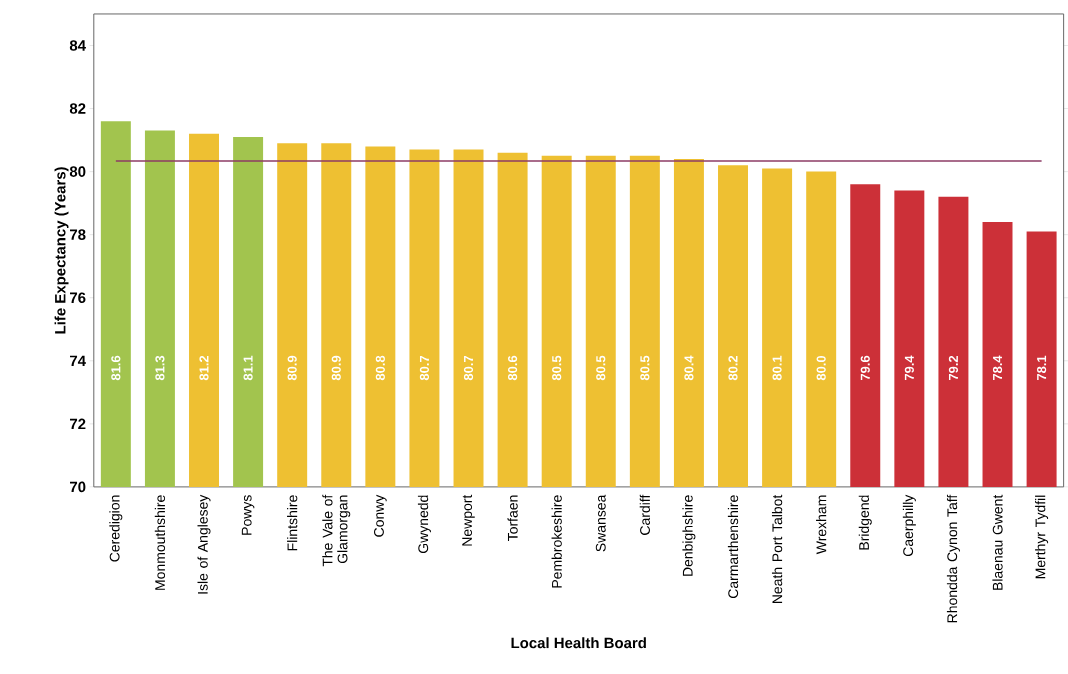  Describe the element at coordinates (160, 367) in the screenshot. I see `data-label: 81.3` at that location.